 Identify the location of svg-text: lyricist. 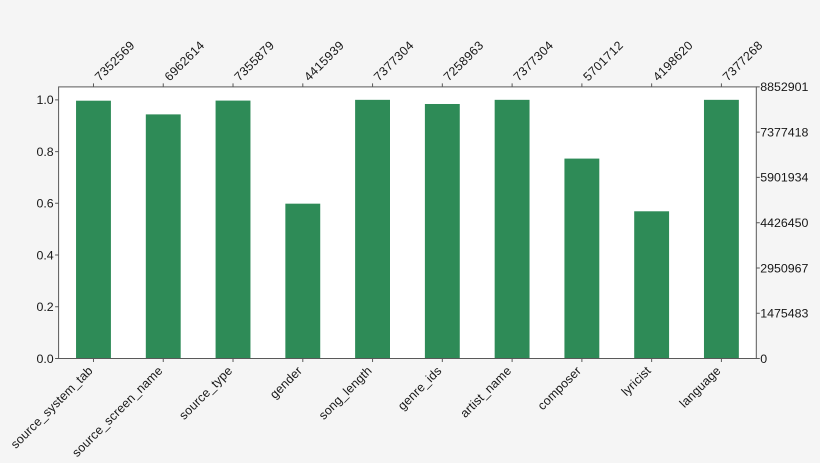
(636, 380).